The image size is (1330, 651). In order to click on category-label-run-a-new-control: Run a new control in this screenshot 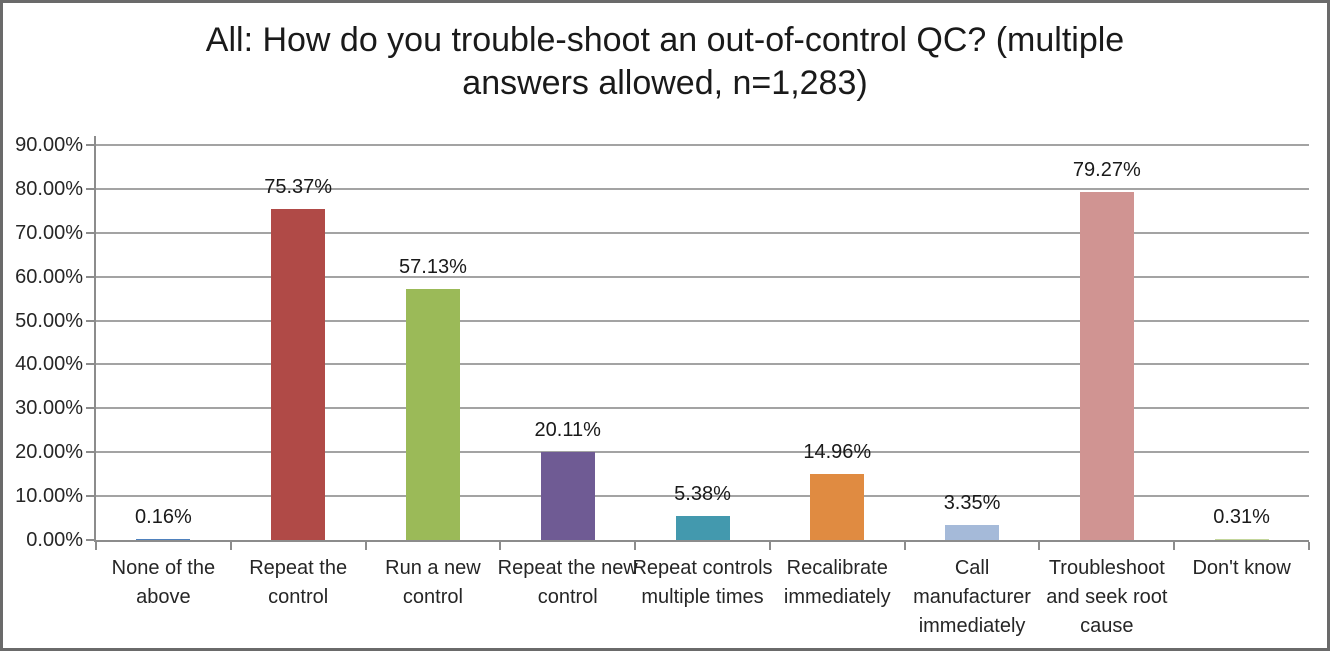, I will do `click(433, 582)`.